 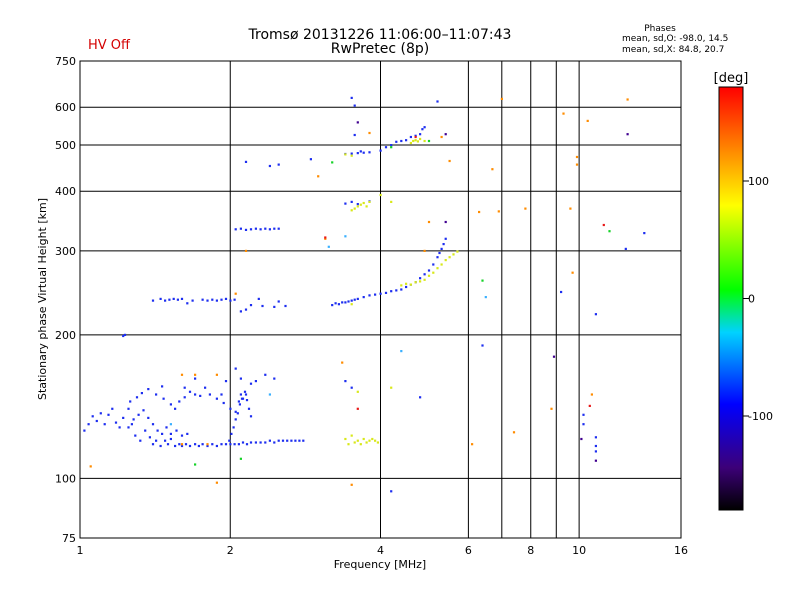 What do you see at coordinates (65, 191) in the screenshot?
I see `y-tick-label: 400` at bounding box center [65, 191].